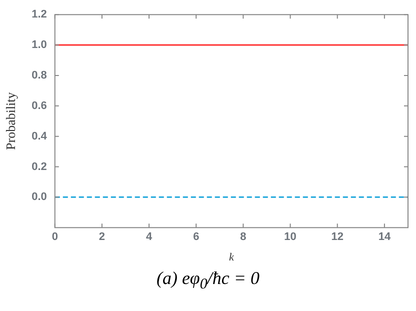 This screenshot has height=311, width=416. Describe the element at coordinates (39, 166) in the screenshot. I see `y-tick-label: 0.2` at that location.